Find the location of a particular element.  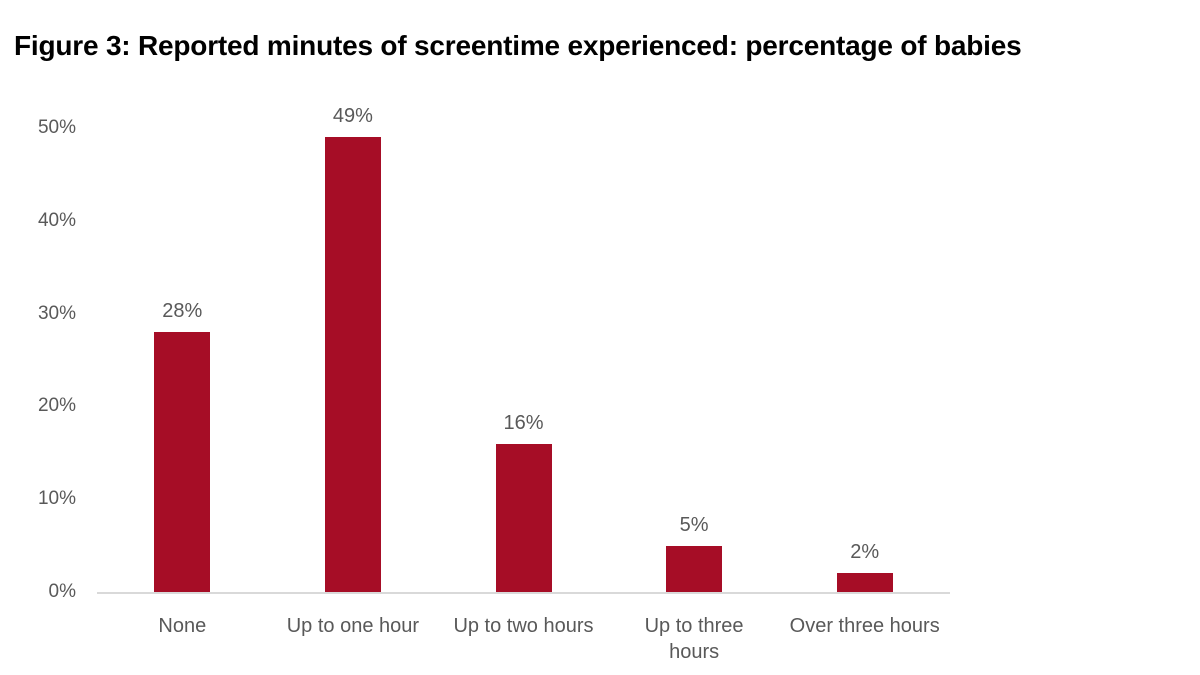

bar-value-label: 5% is located at coordinates (694, 524).